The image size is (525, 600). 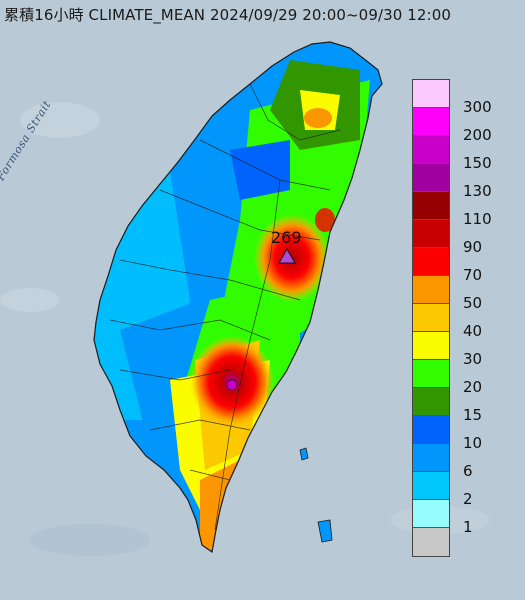 What do you see at coordinates (477, 219) in the screenshot?
I see `legend-label: 110` at bounding box center [477, 219].